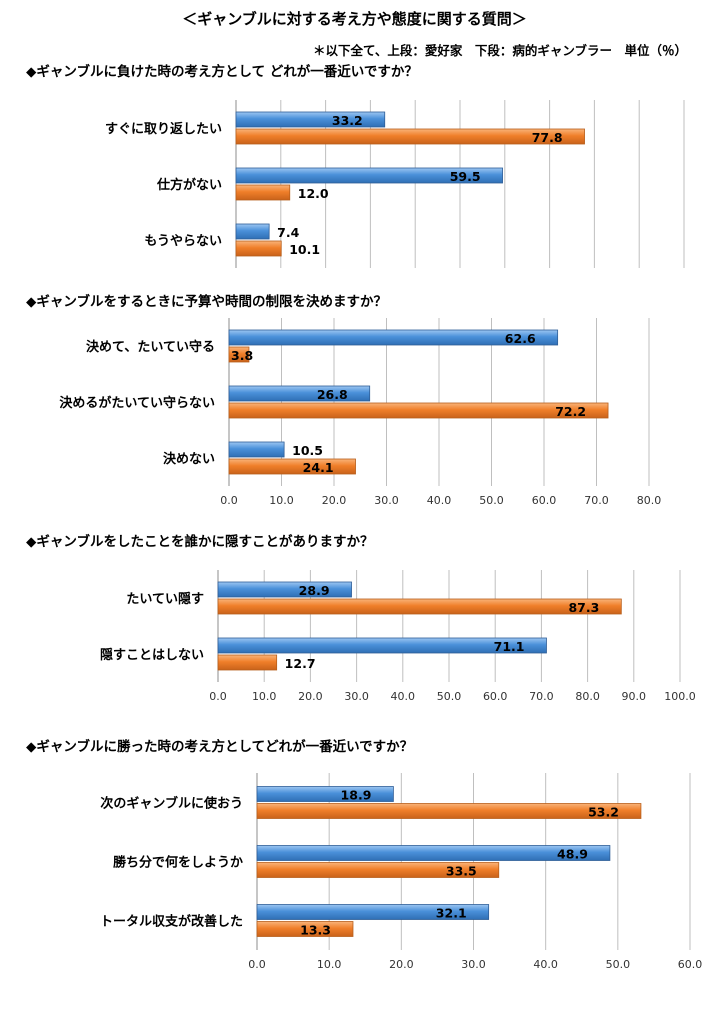 The width and height of the screenshot is (709, 1024). Describe the element at coordinates (150, 347) in the screenshot. I see `category-label: 決めて、たいてい守る` at that location.